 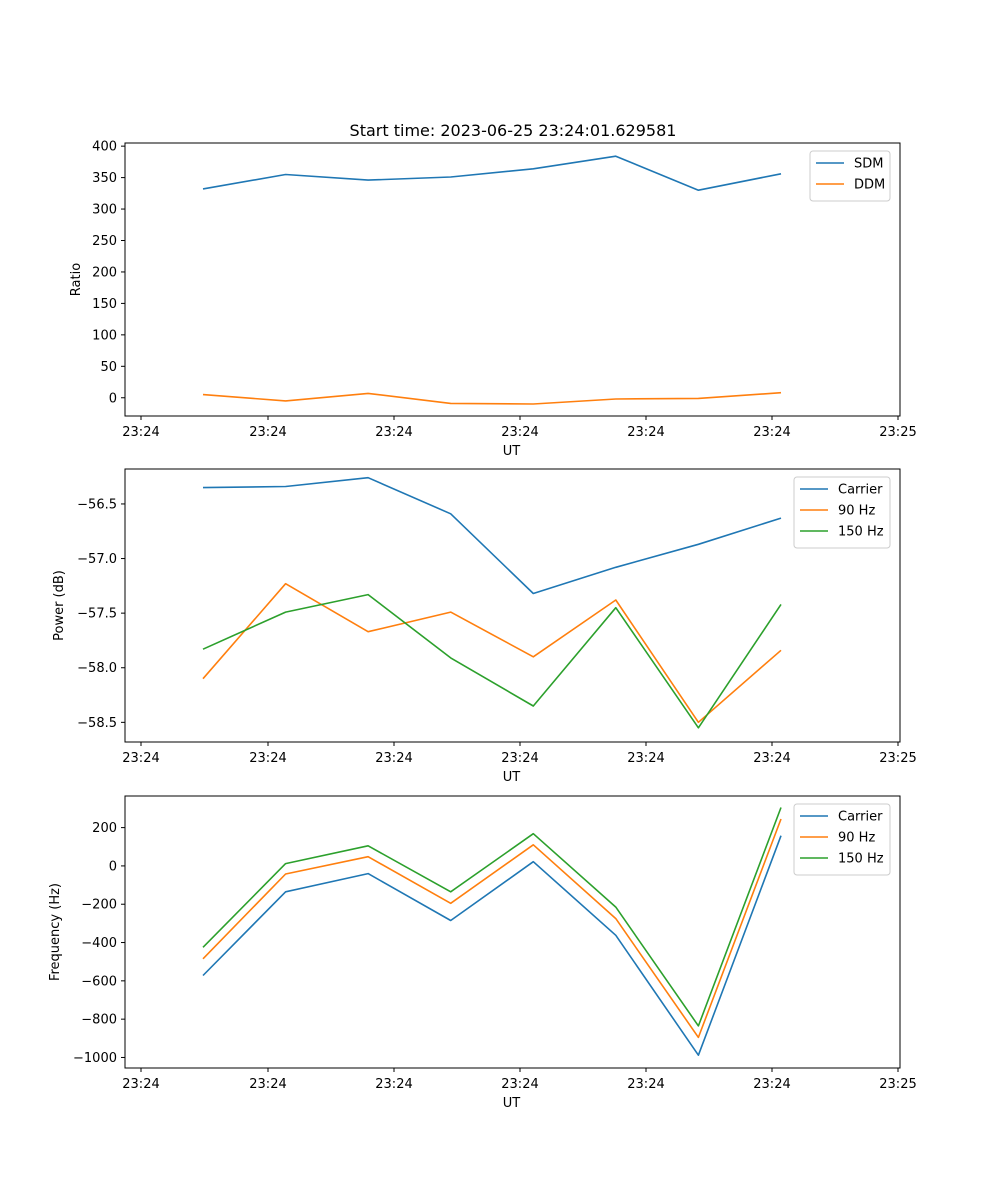 What do you see at coordinates (869, 185) in the screenshot?
I see `legend-entry: DDM` at bounding box center [869, 185].